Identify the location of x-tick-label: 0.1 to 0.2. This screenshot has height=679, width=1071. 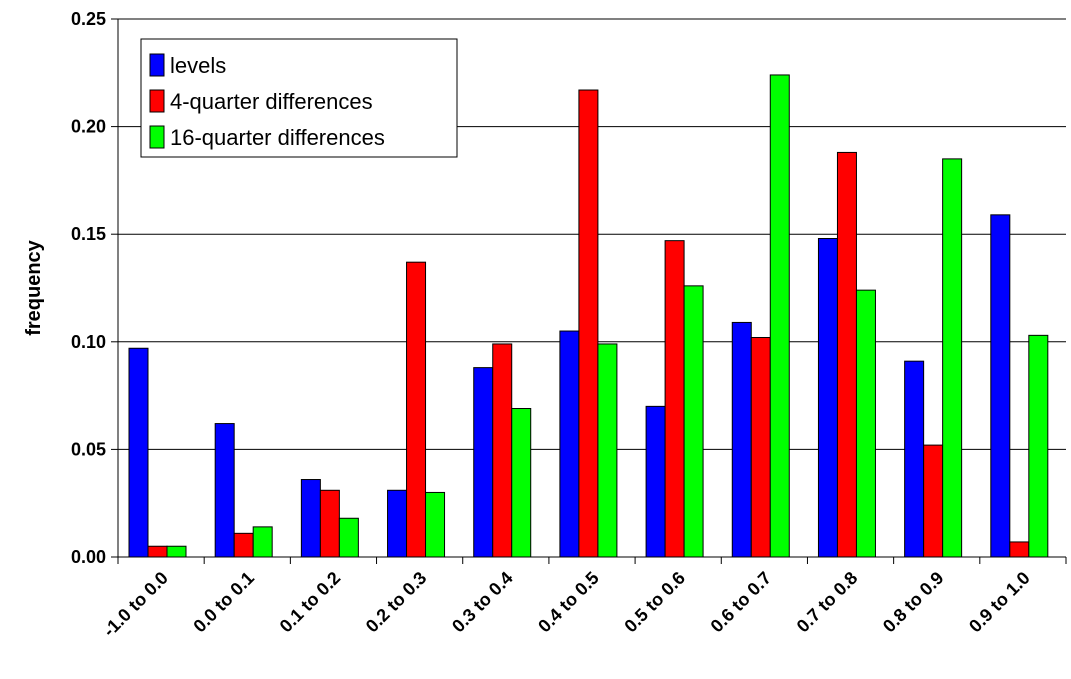
(310, 602).